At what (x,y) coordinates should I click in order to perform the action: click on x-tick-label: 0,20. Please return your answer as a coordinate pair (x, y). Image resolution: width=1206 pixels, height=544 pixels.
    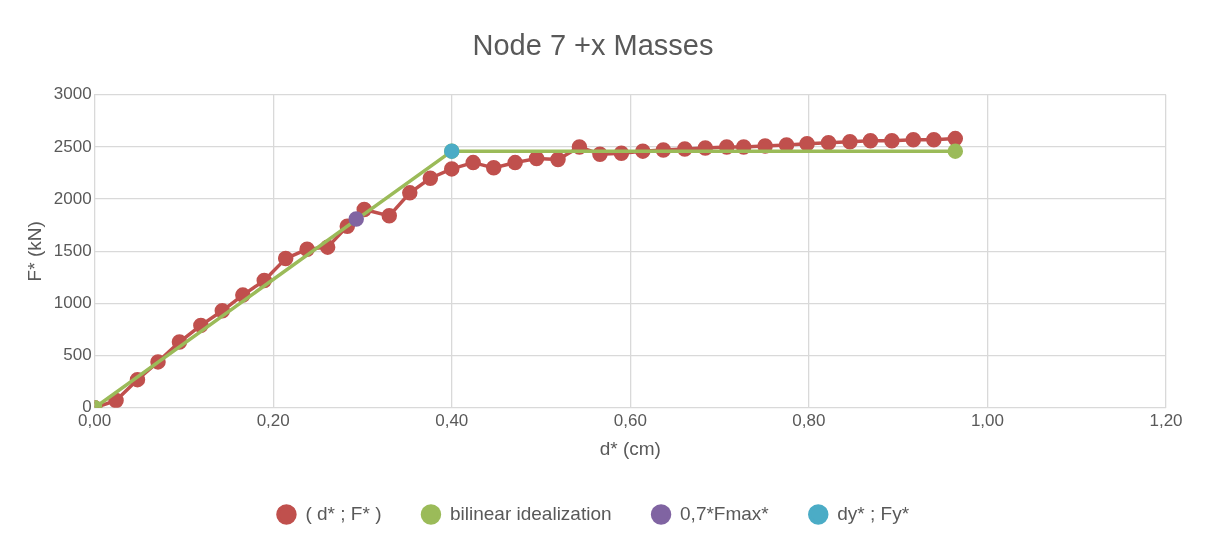
    Looking at the image, I should click on (273, 420).